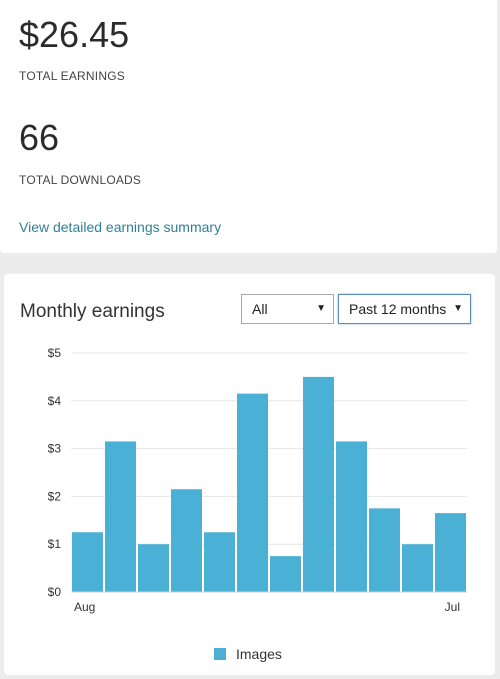  I want to click on legend-swatch-images, so click(220, 654).